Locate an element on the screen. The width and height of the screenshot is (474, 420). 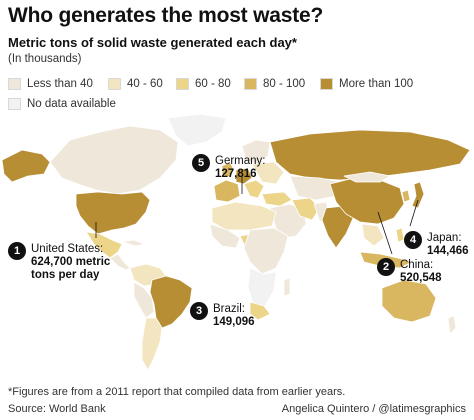
callout-germany: 5 Germany: 127,816 is located at coordinates (229, 167).